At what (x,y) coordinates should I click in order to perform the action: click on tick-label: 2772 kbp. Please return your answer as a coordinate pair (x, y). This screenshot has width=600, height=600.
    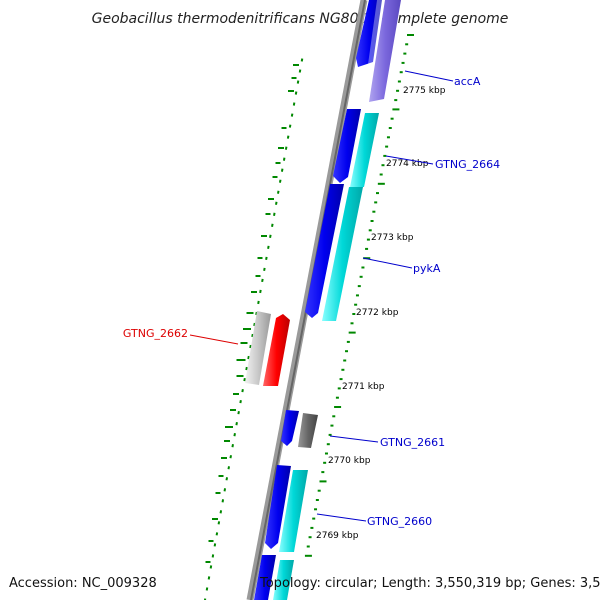
    Looking at the image, I should click on (377, 313).